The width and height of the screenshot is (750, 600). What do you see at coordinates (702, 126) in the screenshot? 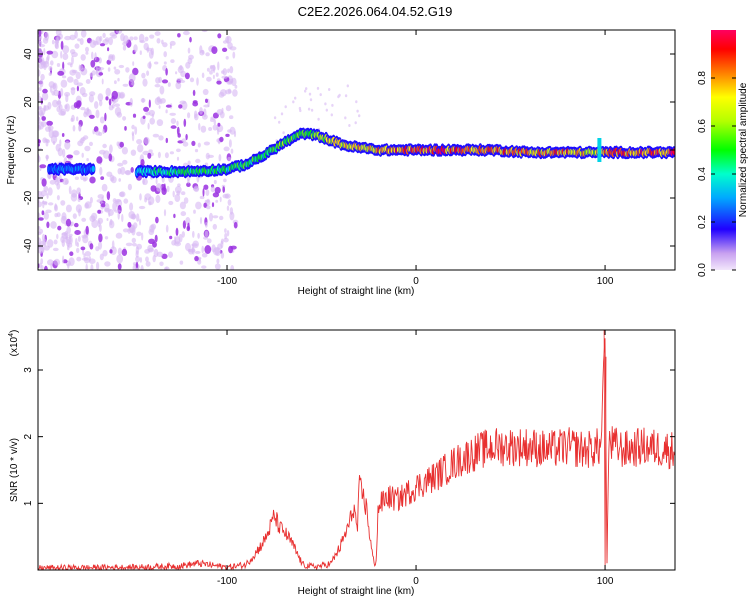
I see `colorbar-tick-label: 0.6` at bounding box center [702, 126].